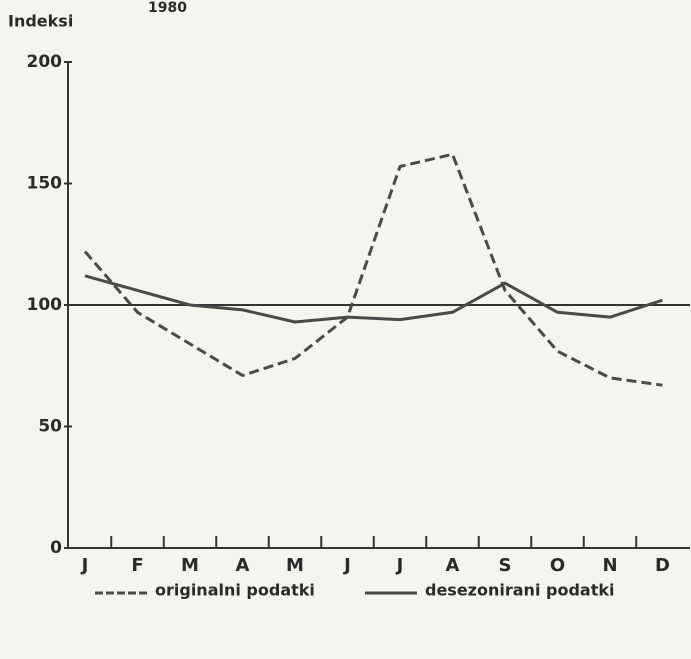 Image resolution: width=691 pixels, height=659 pixels. I want to click on x-tick-label: S, so click(505, 565).